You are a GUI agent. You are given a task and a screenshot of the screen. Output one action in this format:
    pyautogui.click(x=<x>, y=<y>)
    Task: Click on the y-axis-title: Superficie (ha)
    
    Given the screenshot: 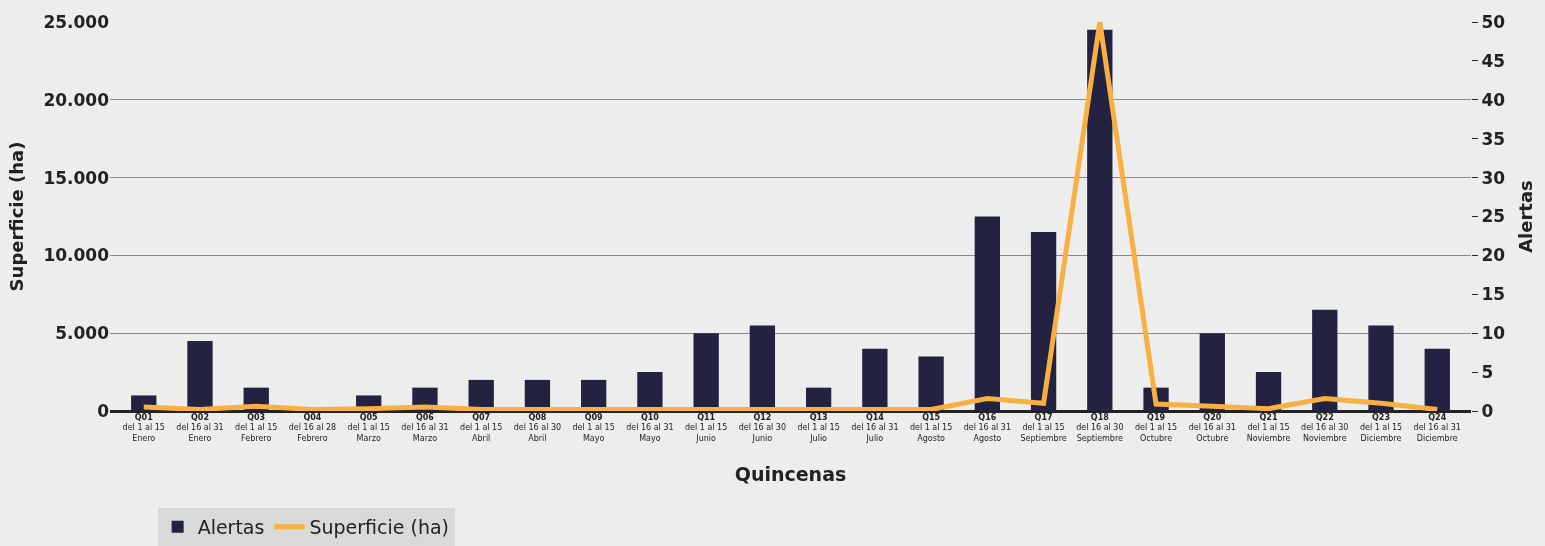 What is the action you would take?
    pyautogui.click(x=16, y=216)
    